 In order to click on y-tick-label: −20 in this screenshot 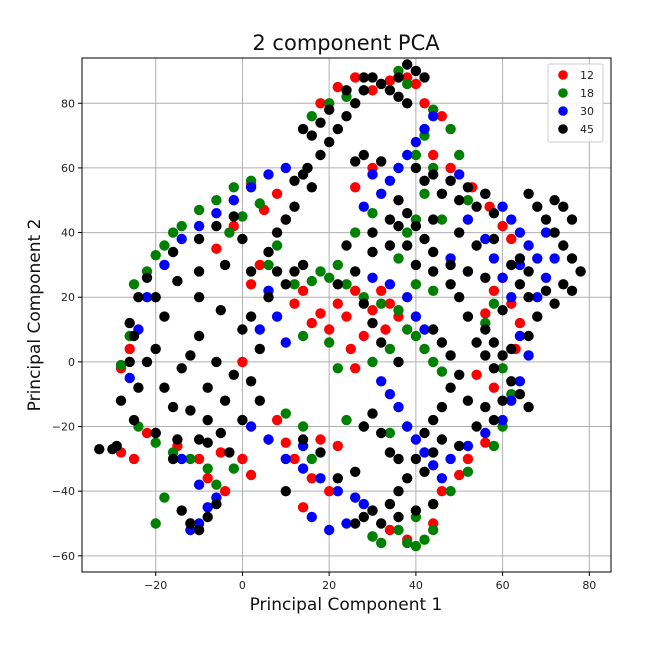, I will do `click(63, 427)`.